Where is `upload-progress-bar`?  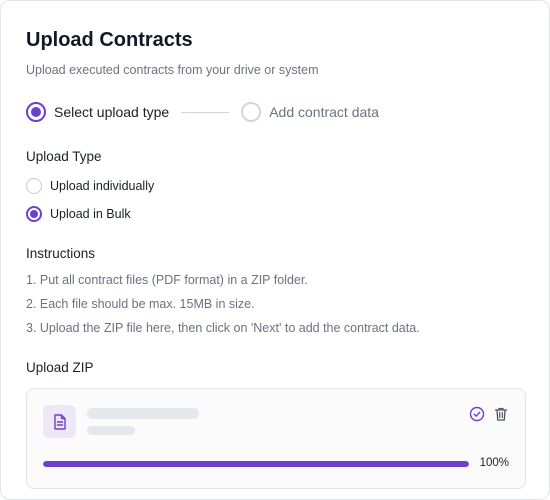
upload-progress-bar is located at coordinates (256, 464).